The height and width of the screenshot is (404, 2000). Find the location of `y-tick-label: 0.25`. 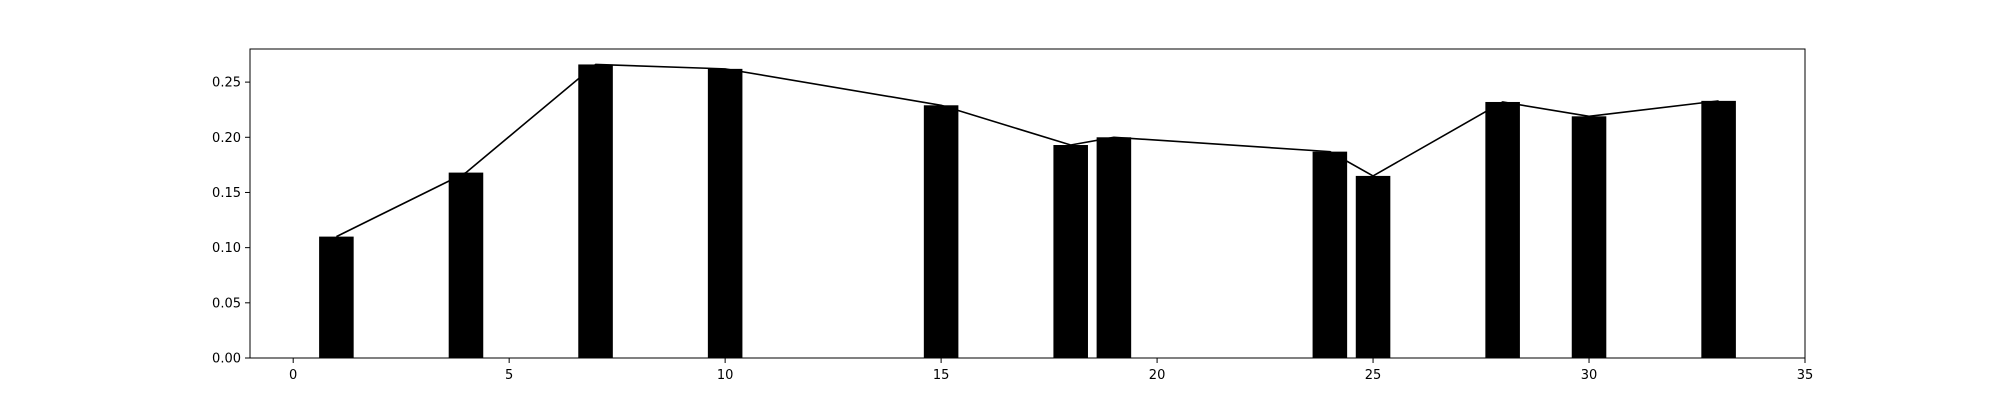

y-tick-label: 0.25 is located at coordinates (226, 83).